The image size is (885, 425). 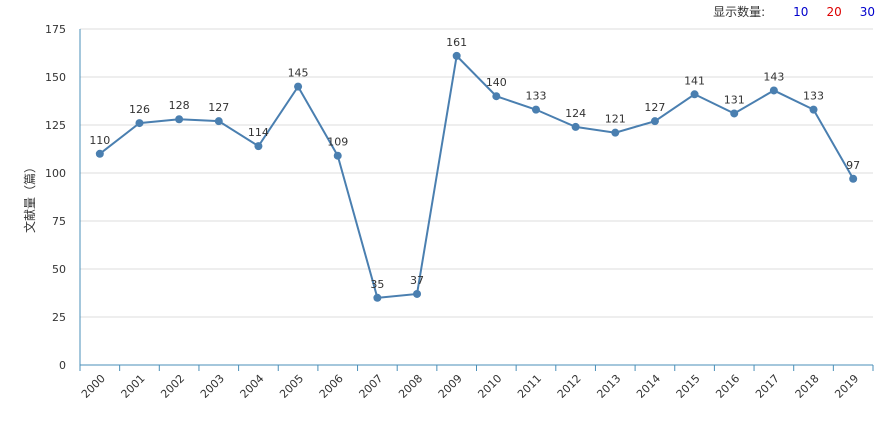 What do you see at coordinates (575, 113) in the screenshot?
I see `data-label: 124` at bounding box center [575, 113].